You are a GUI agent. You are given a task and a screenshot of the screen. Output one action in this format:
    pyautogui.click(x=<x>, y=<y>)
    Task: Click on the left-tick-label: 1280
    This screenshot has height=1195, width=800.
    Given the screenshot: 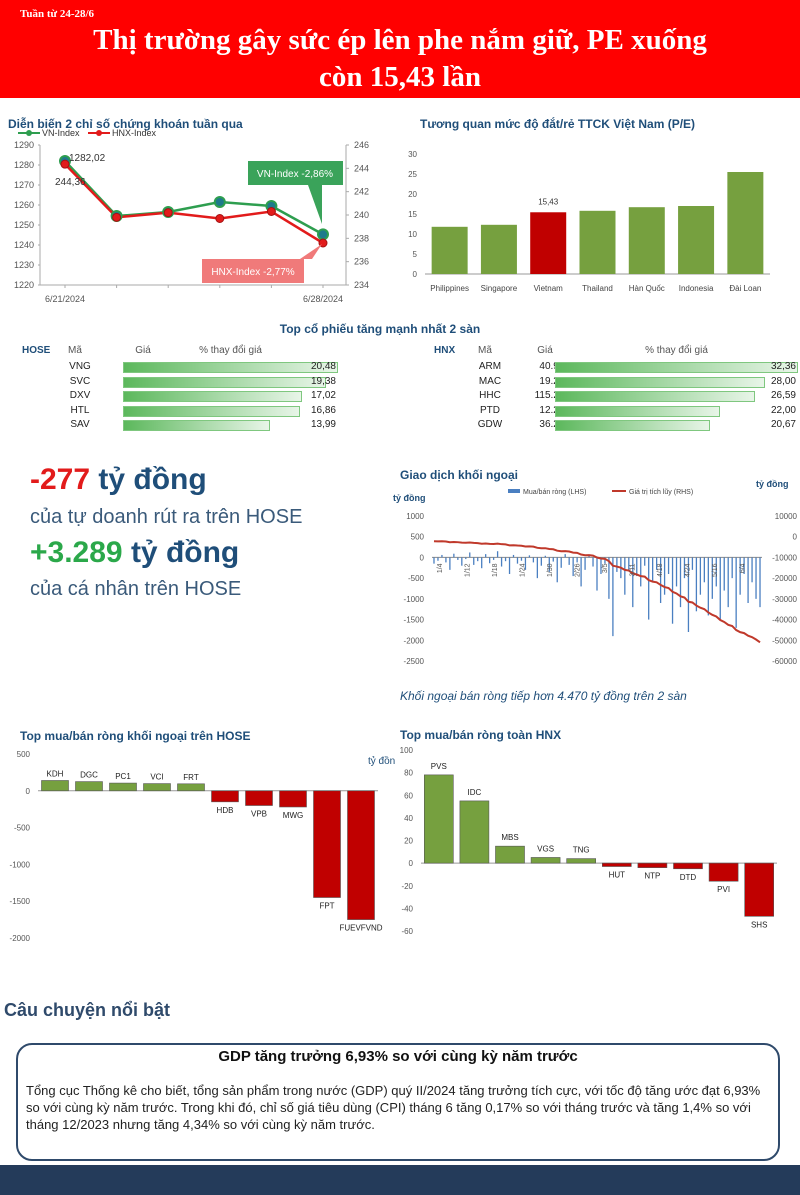 What is the action you would take?
    pyautogui.click(x=24, y=165)
    